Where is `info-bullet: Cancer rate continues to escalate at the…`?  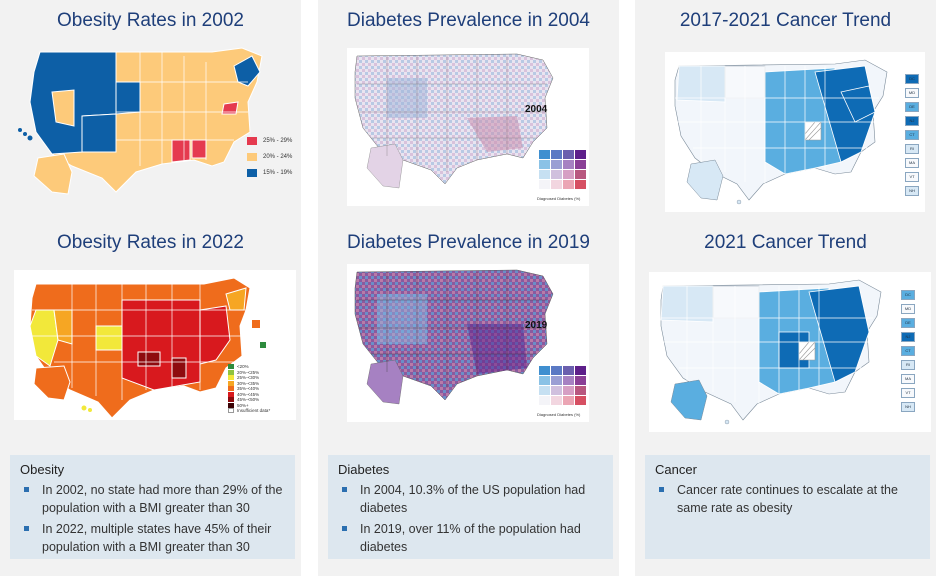 info-bullet: Cancer rate continues to escalate at the… is located at coordinates (787, 499).